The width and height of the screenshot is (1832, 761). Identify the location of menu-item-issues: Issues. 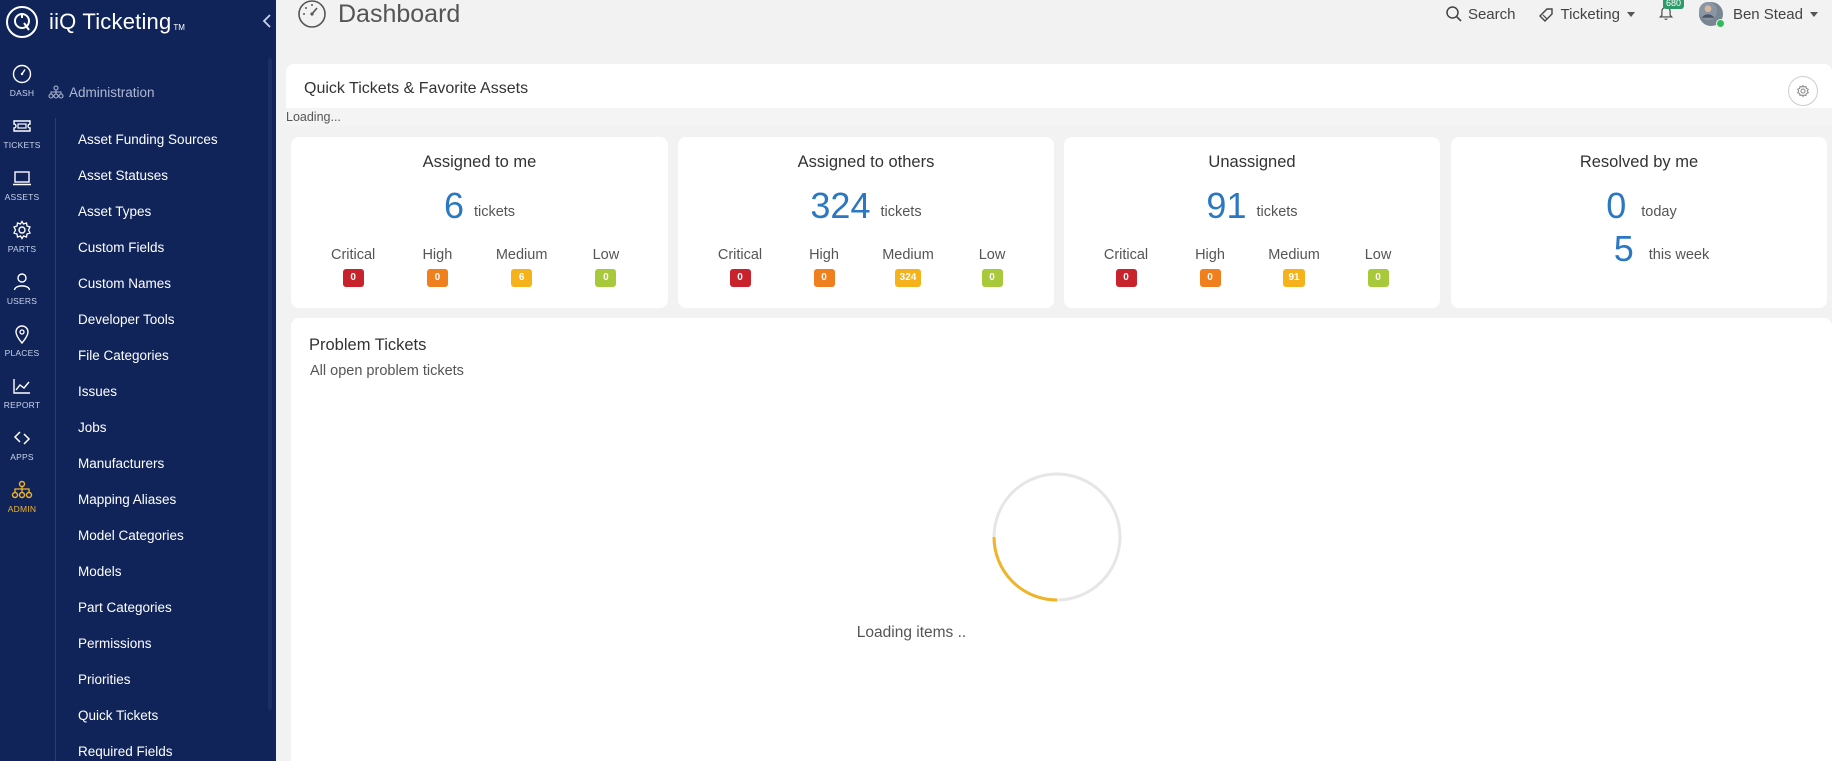
(98, 391).